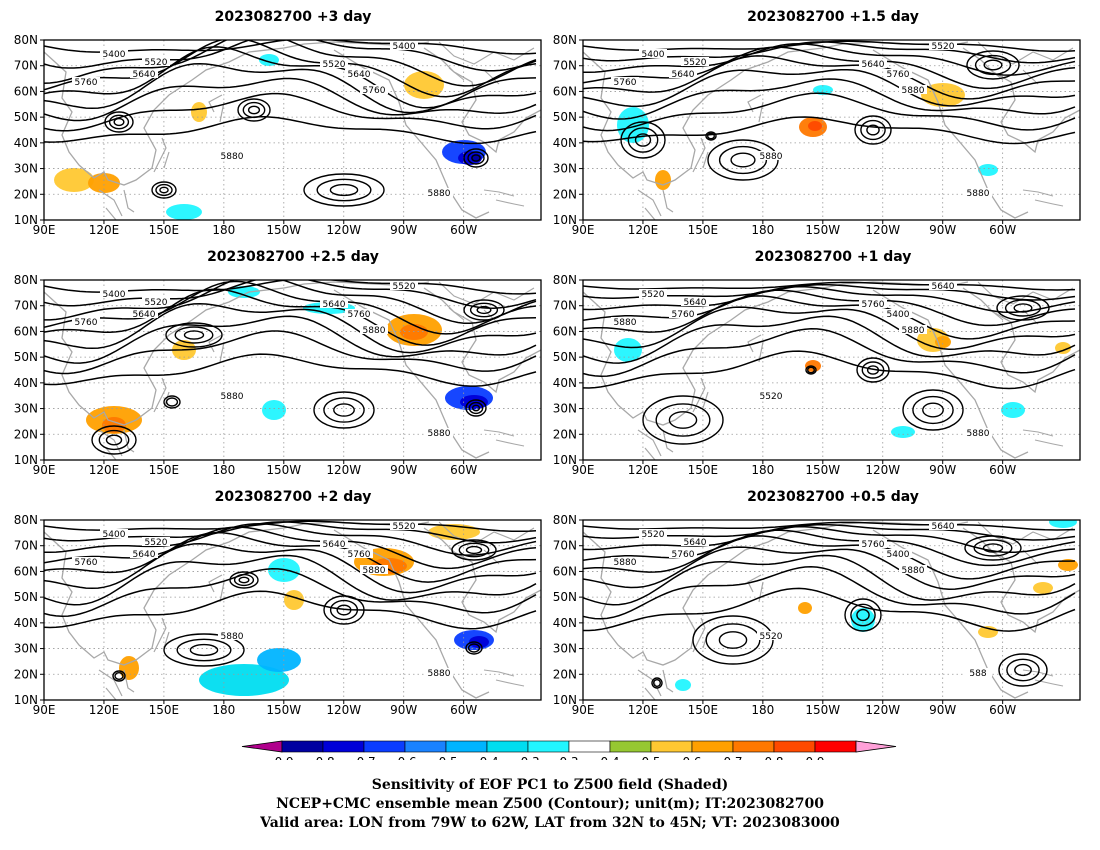 The width and height of the screenshot is (1100, 850). I want to click on colorbar-segment, so click(507, 746).